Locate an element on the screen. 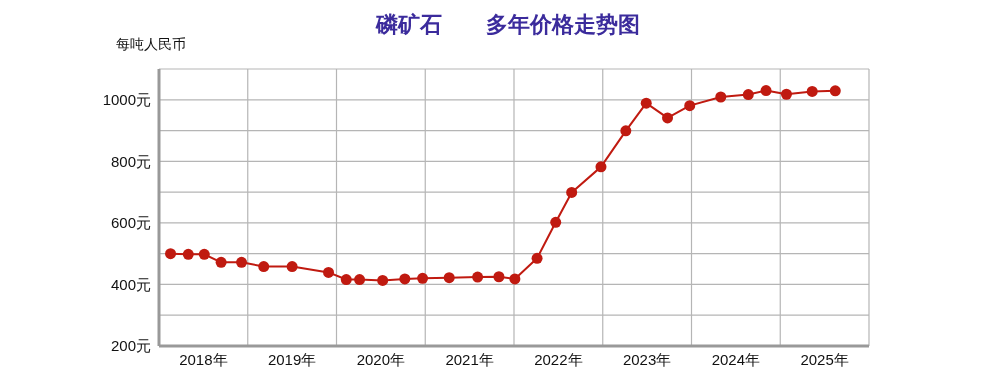  x-tick-label: 2021年 is located at coordinates (469, 359).